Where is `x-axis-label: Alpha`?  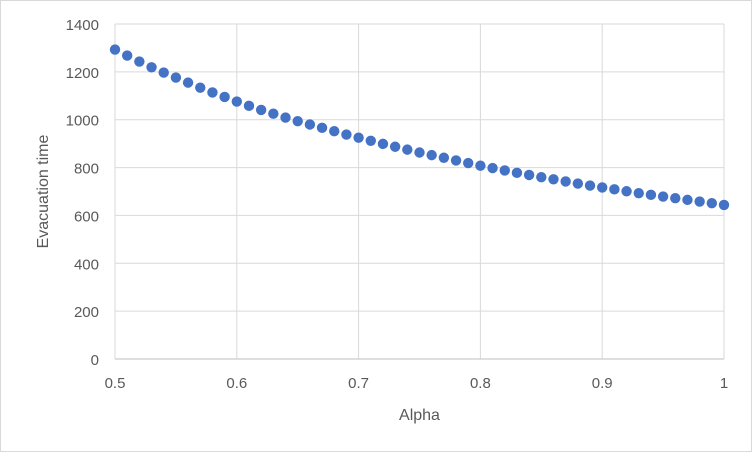 x-axis-label: Alpha is located at coordinates (419, 415).